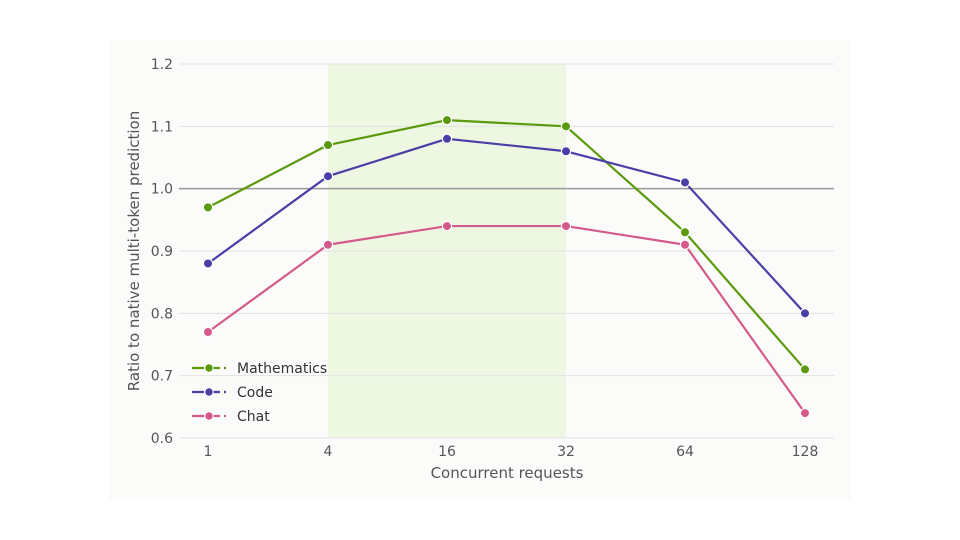 This screenshot has height=540, width=960. I want to click on x-tick-label: 1, so click(208, 452).